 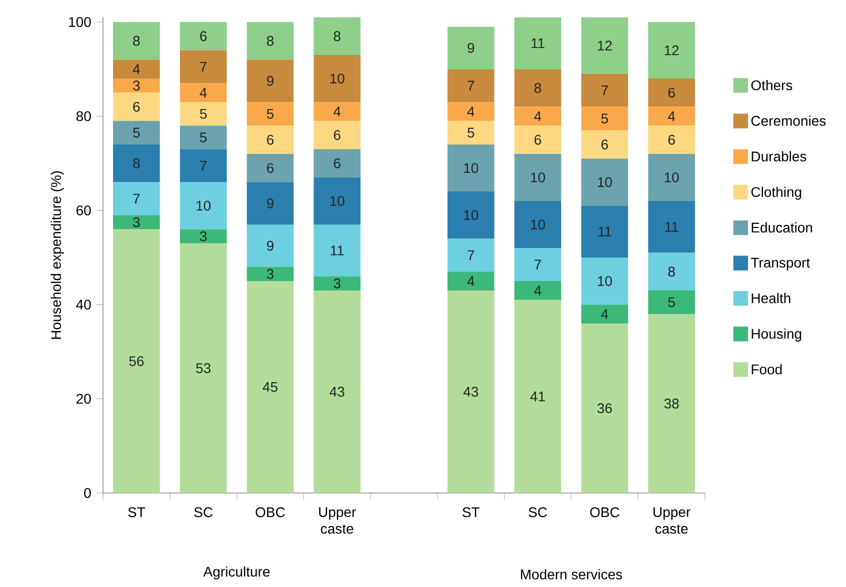 I want to click on y-tick-label: 0, so click(x=87, y=493).